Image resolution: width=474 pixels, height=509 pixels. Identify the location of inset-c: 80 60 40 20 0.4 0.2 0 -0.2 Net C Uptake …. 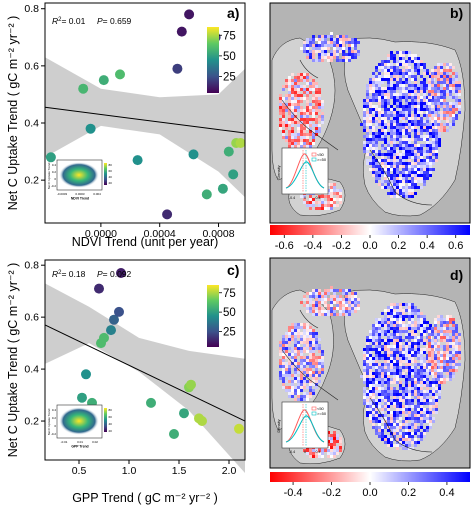
(79, 426).